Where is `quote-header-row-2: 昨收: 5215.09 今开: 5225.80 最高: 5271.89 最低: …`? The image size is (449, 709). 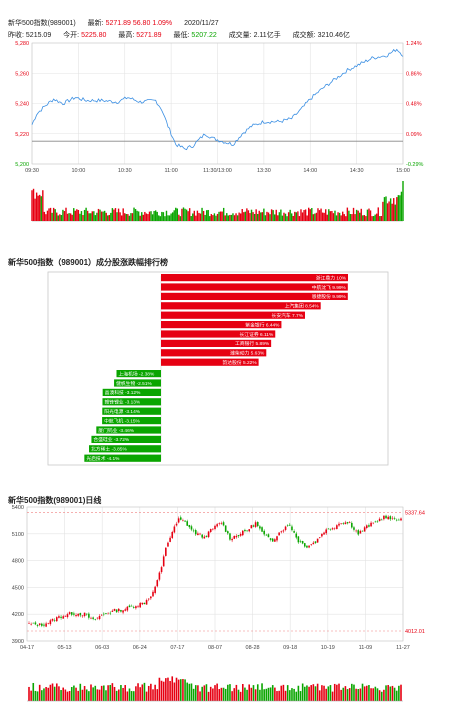 quote-header-row-2: 昨收: 5215.09 今开: 5225.80 最高: 5271.89 最低: … is located at coordinates (179, 35).